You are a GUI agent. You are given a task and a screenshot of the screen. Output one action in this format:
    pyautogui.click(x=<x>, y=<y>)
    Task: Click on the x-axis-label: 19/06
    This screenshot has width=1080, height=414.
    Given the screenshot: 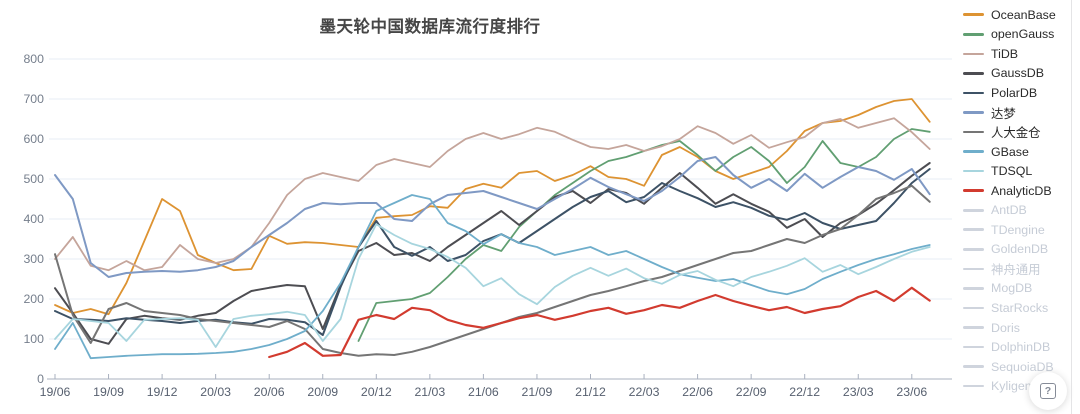 What is the action you would take?
    pyautogui.click(x=55, y=392)
    